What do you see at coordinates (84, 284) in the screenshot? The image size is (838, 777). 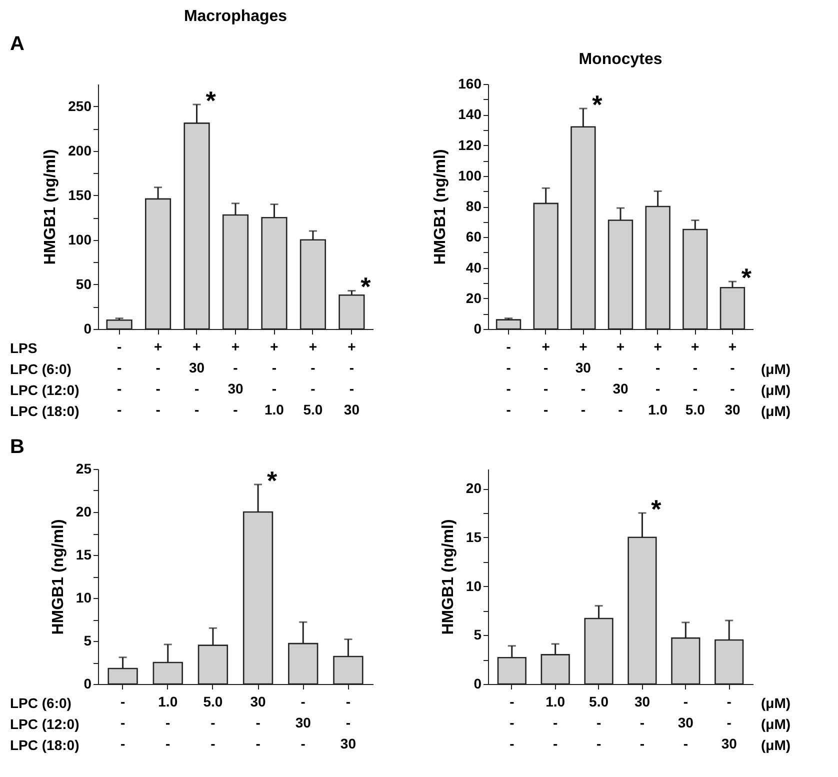 I see `y-tick-label: 50` at bounding box center [84, 284].